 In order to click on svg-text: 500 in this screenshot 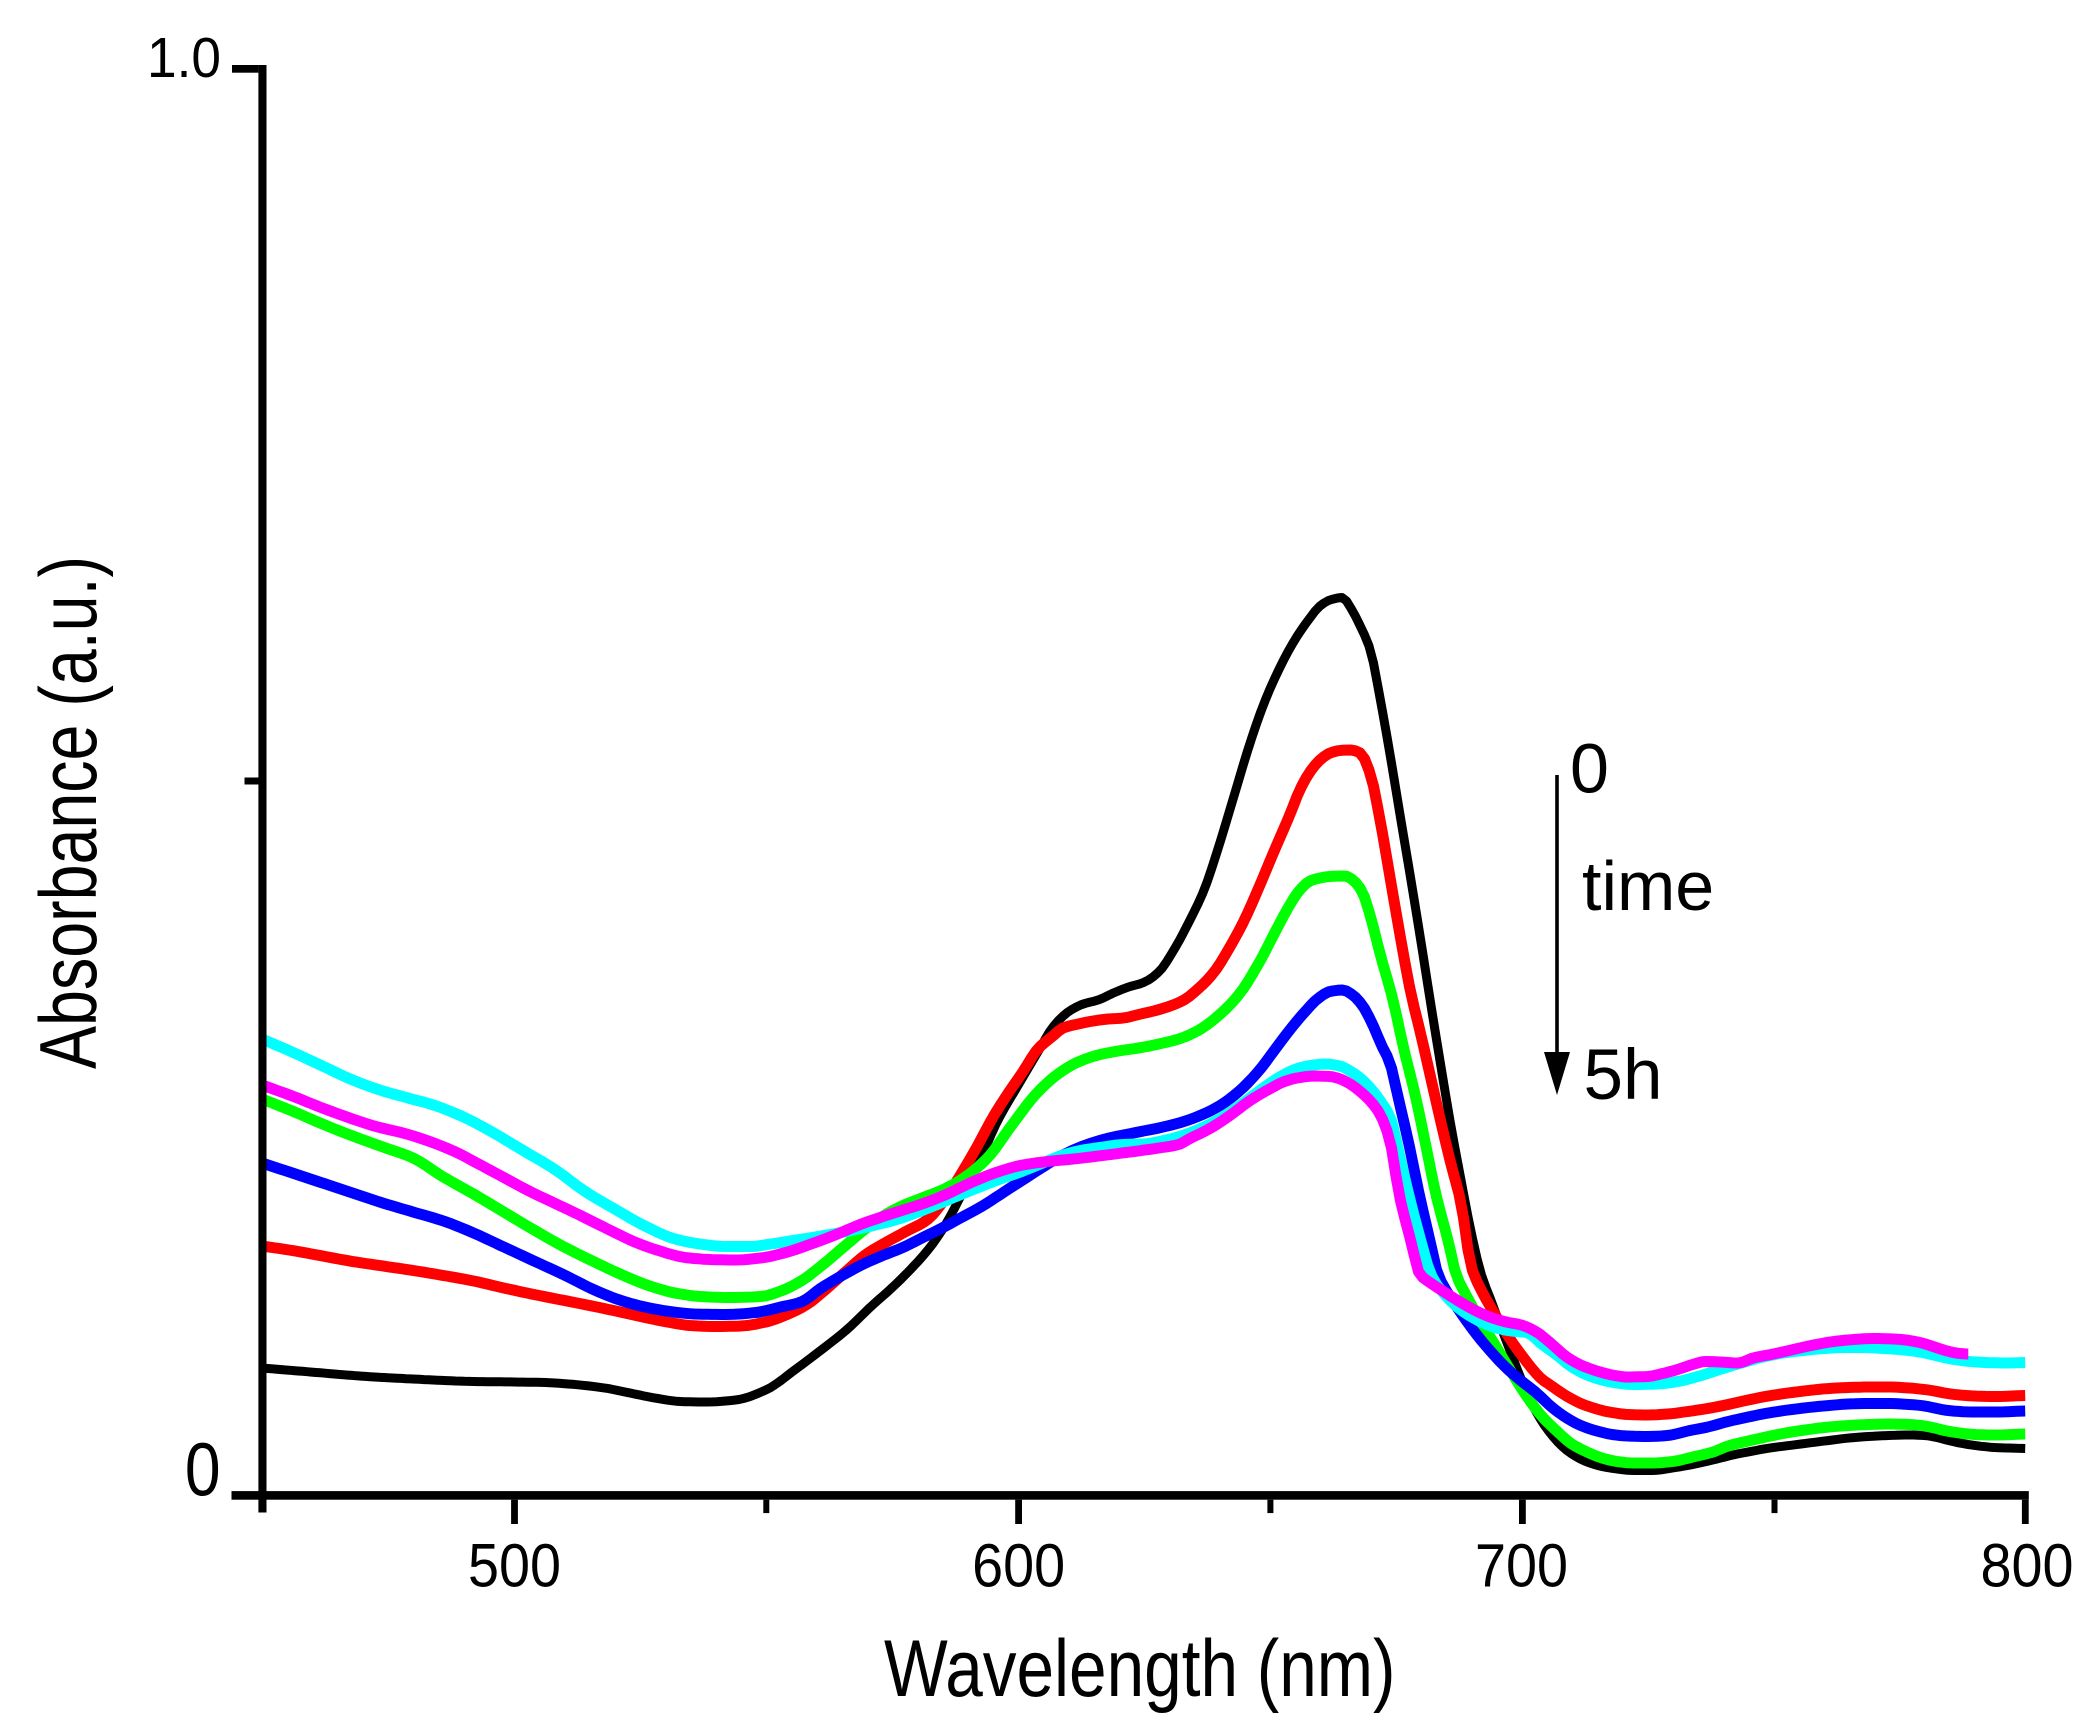, I will do `click(514, 1566)`.